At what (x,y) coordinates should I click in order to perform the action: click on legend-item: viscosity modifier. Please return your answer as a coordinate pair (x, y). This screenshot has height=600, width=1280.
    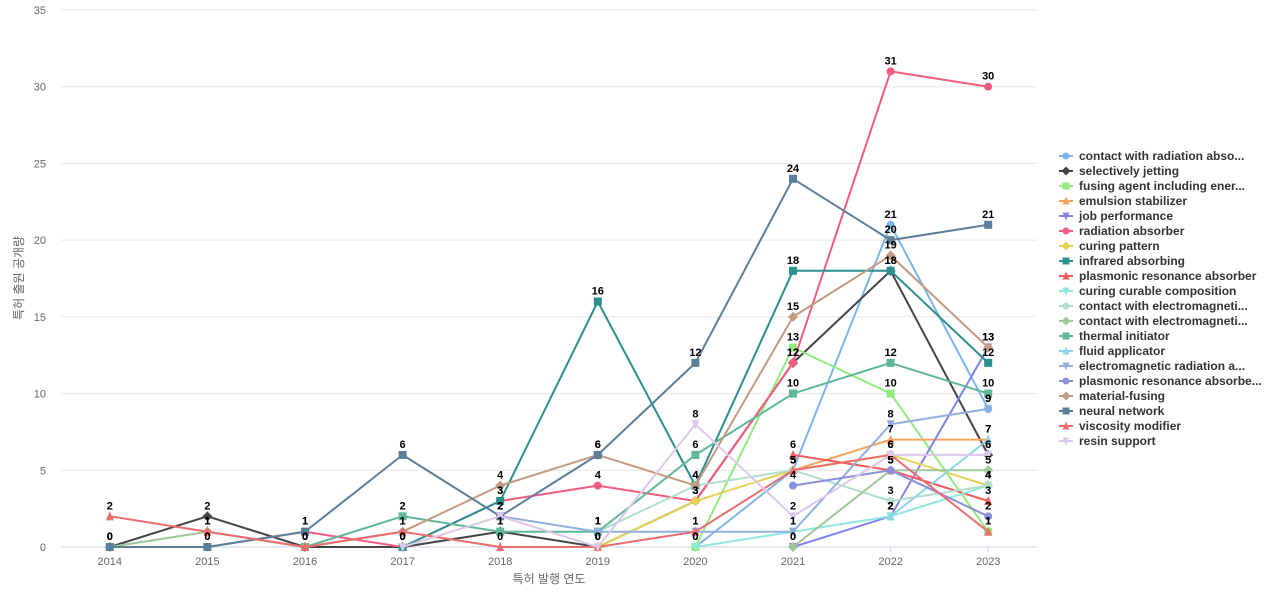
    Looking at the image, I should click on (1120, 426).